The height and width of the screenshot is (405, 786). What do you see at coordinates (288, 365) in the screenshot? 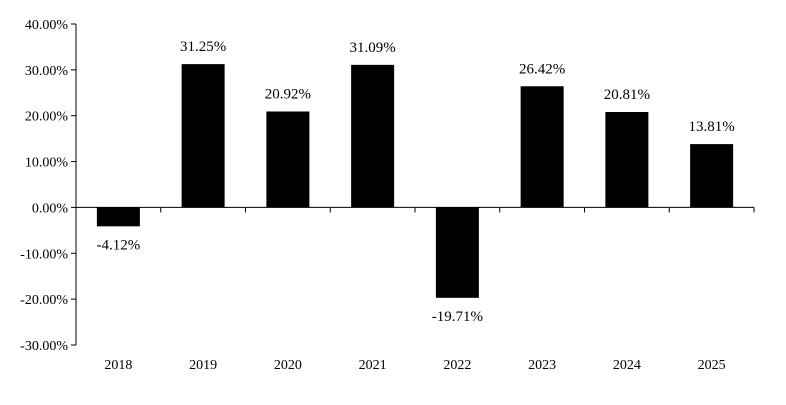
I see `x-tick-label: 2020` at bounding box center [288, 365].